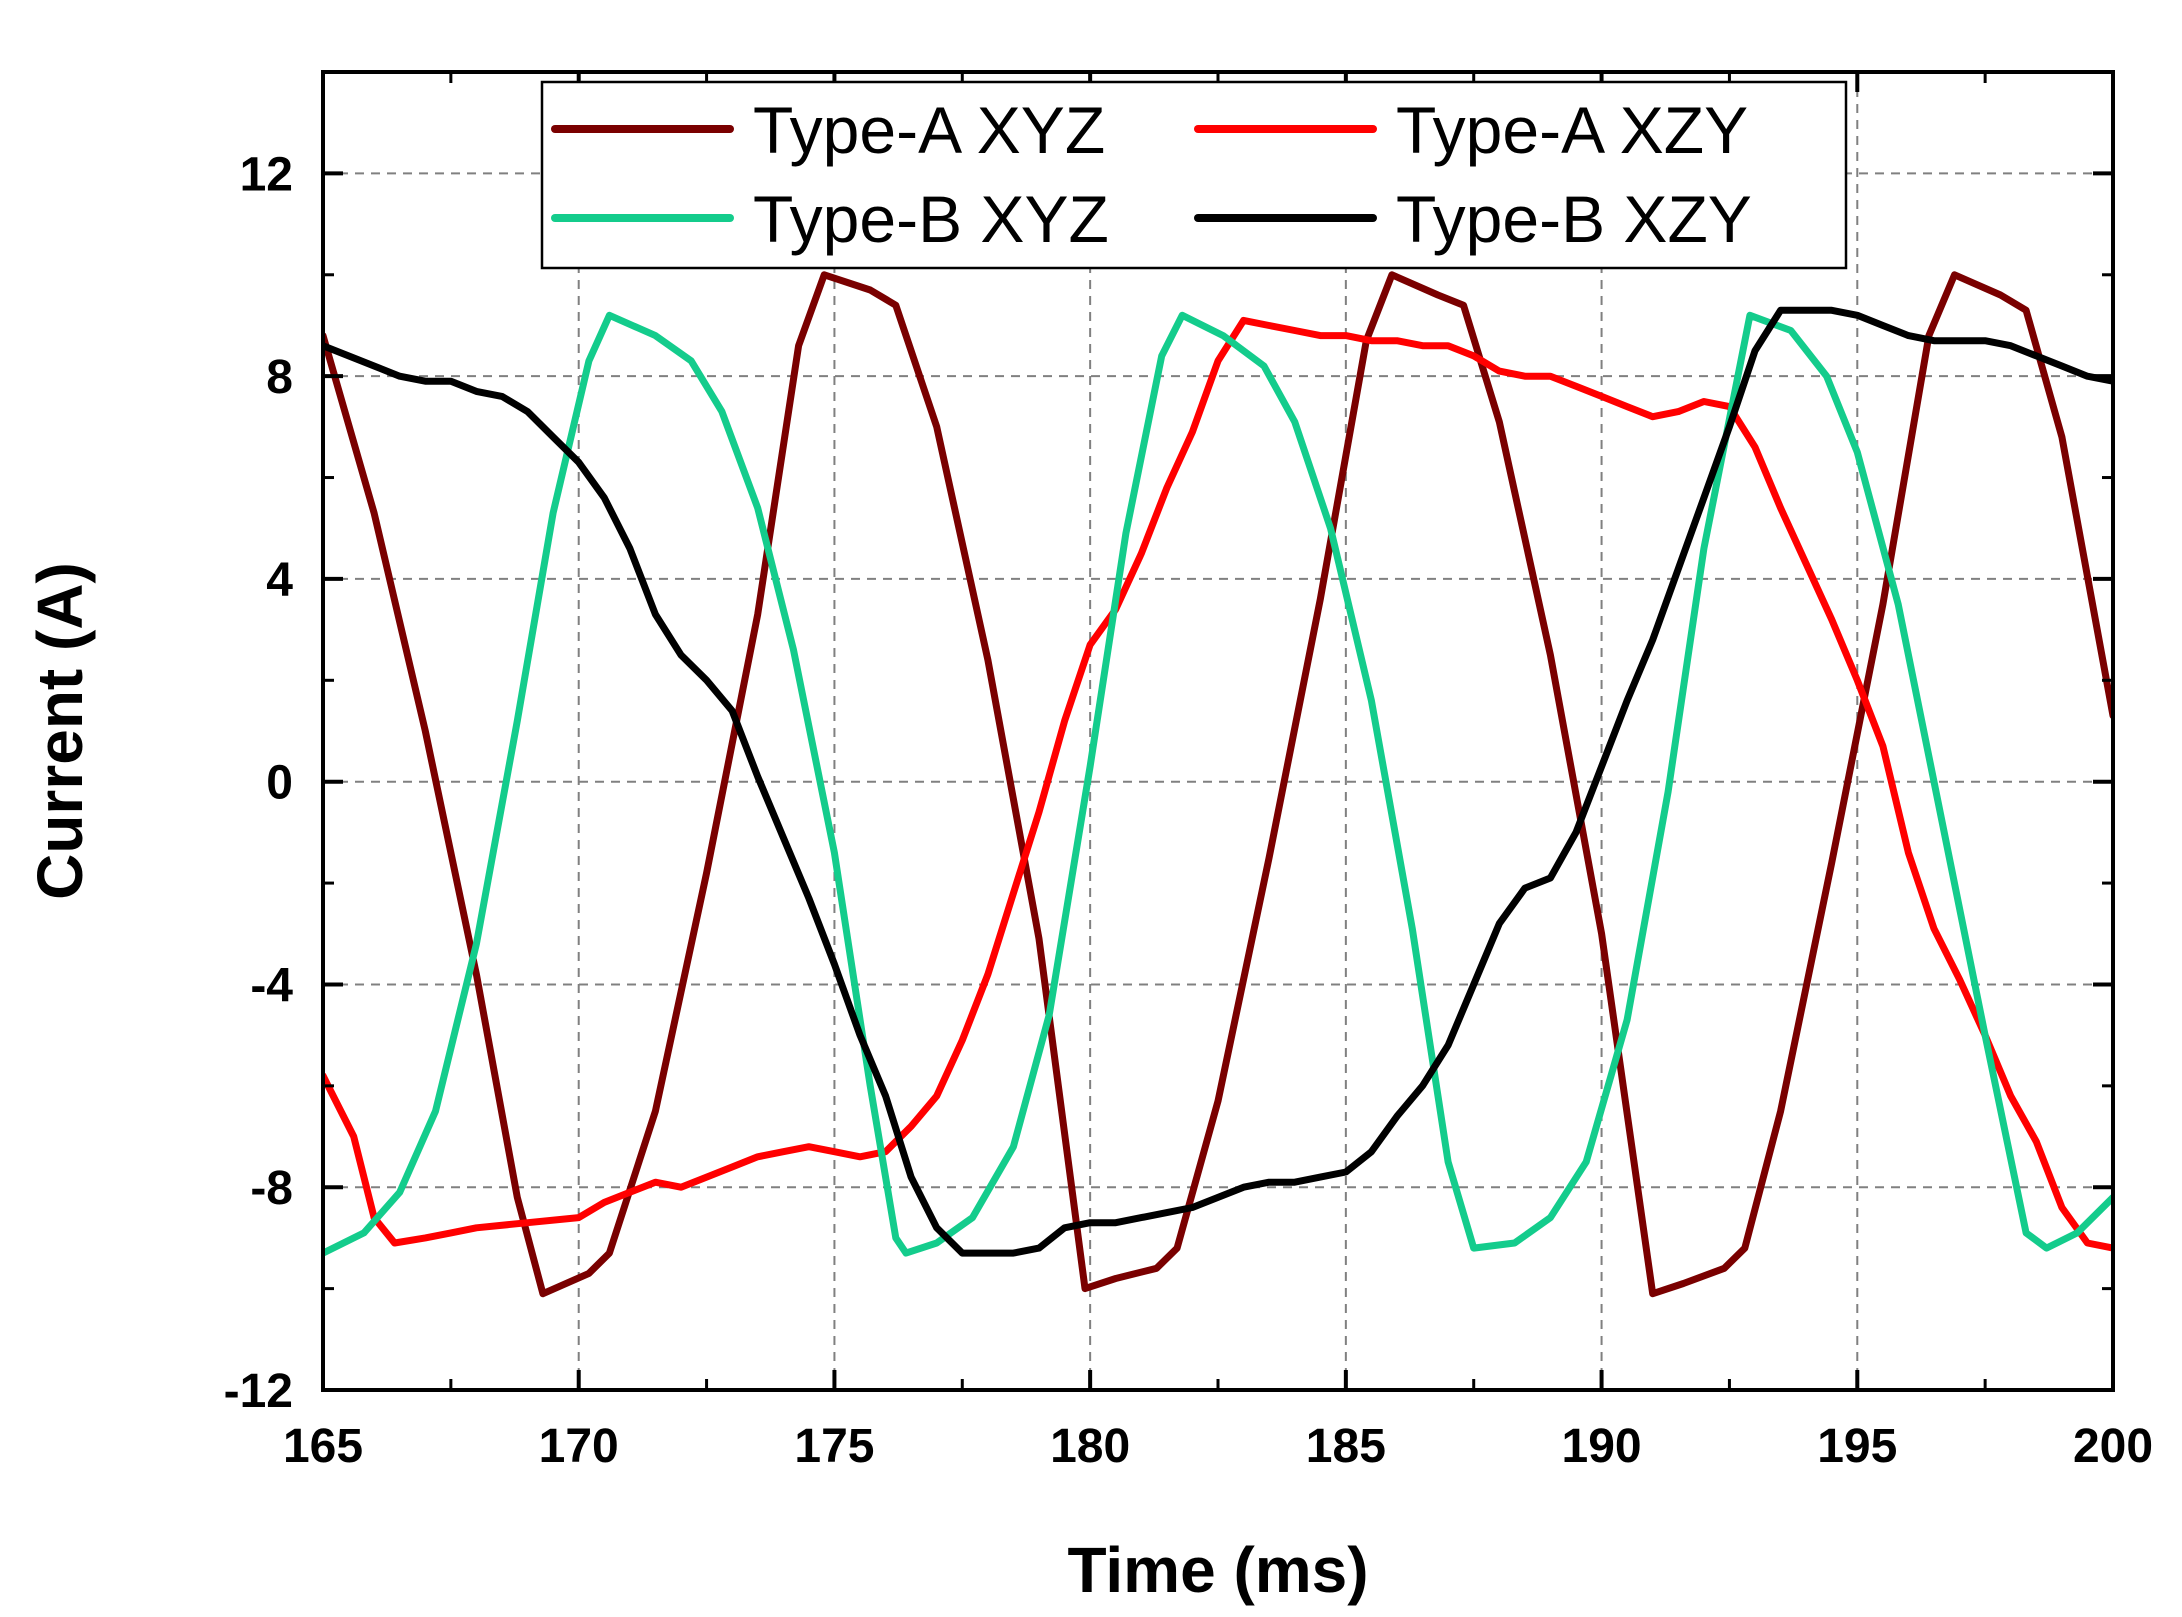 The height and width of the screenshot is (1617, 2182). Describe the element at coordinates (834, 1446) in the screenshot. I see `x-tick-label: 175` at that location.